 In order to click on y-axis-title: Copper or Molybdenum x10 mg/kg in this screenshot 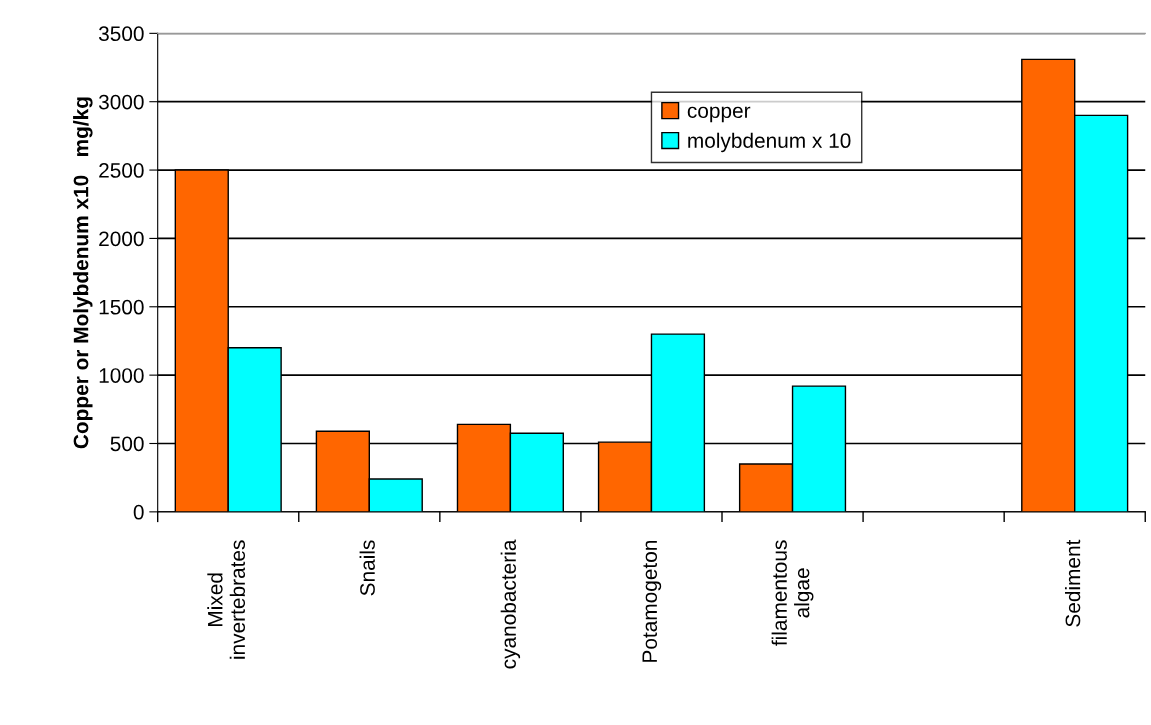, I will do `click(83, 273)`.